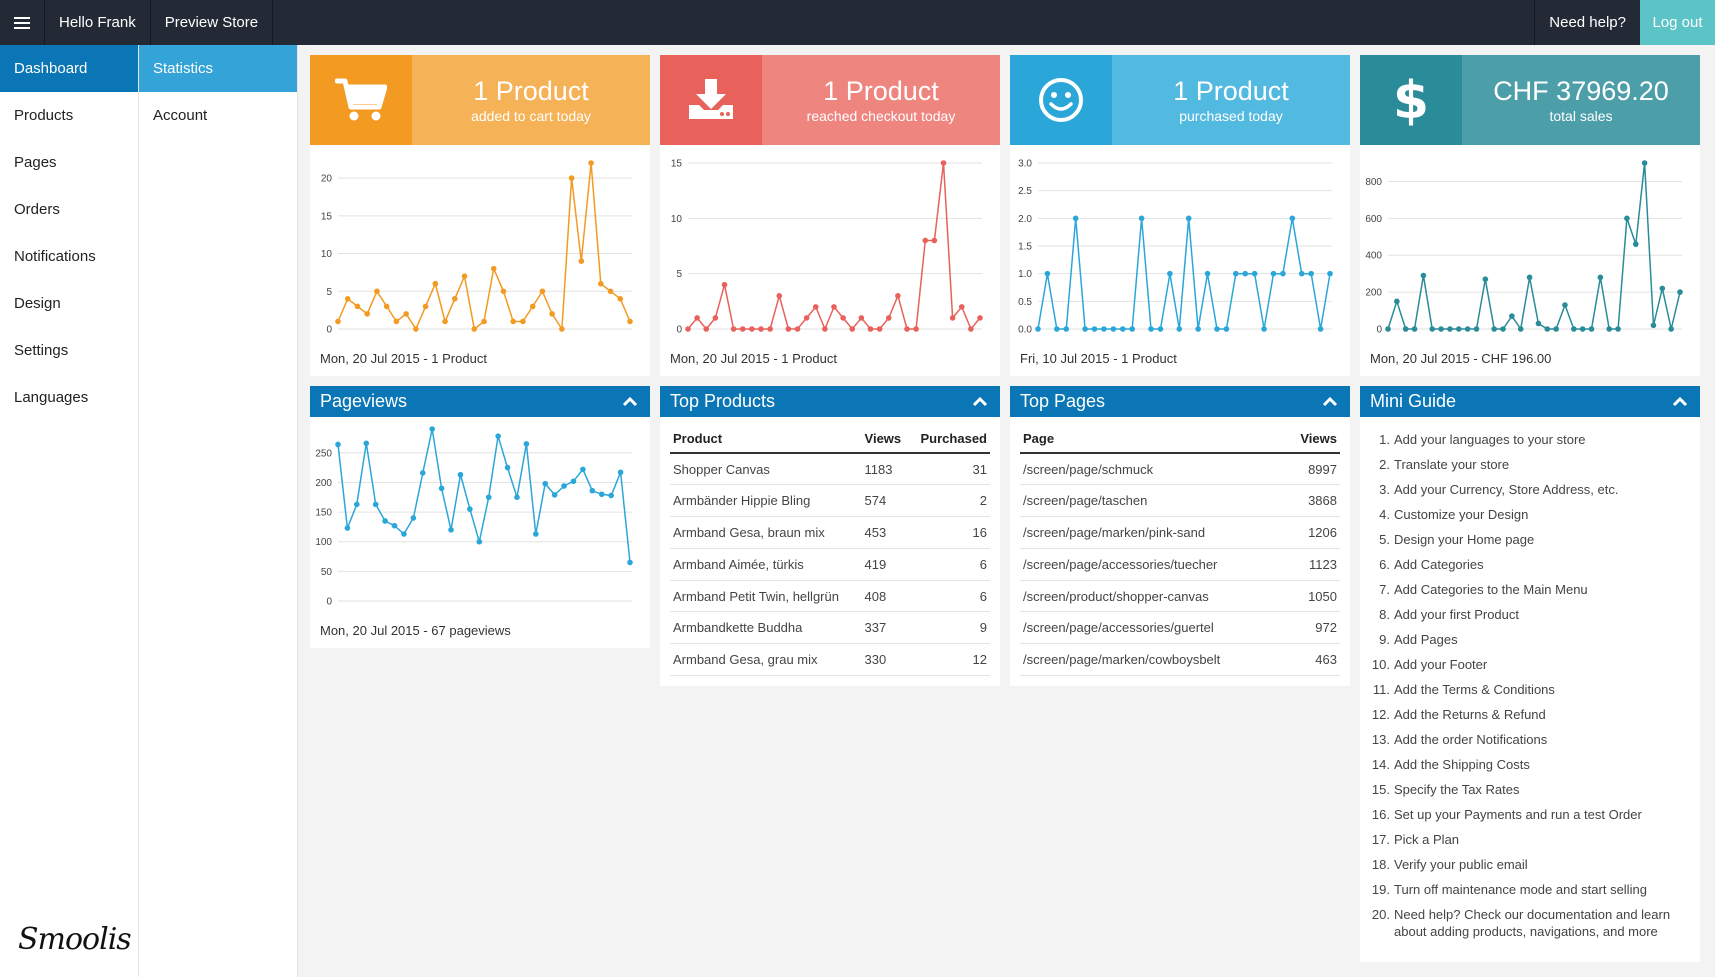  What do you see at coordinates (1528, 514) in the screenshot?
I see `guide-item: 4. Customize your Design` at bounding box center [1528, 514].